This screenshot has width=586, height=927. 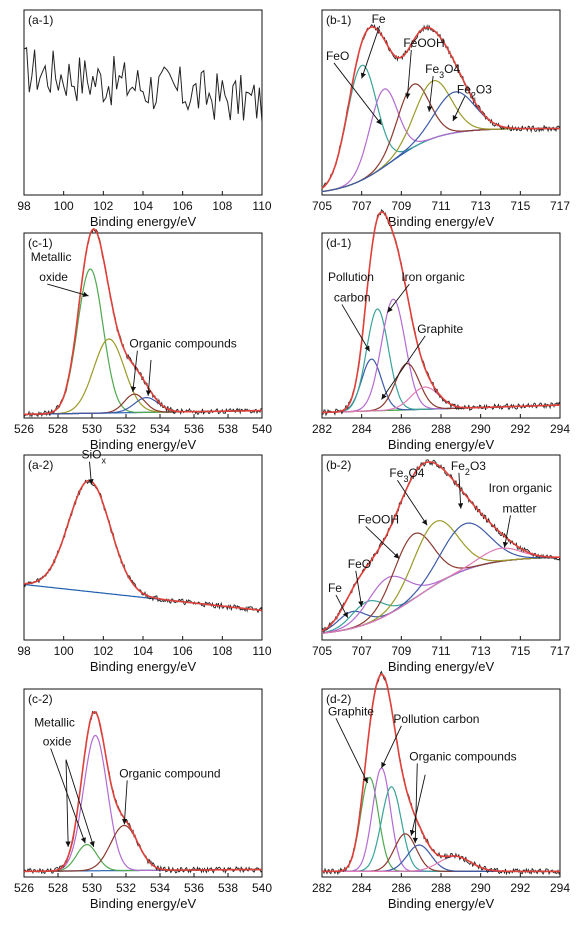 What do you see at coordinates (440, 206) in the screenshot?
I see `x-tick-label: 711` at bounding box center [440, 206].